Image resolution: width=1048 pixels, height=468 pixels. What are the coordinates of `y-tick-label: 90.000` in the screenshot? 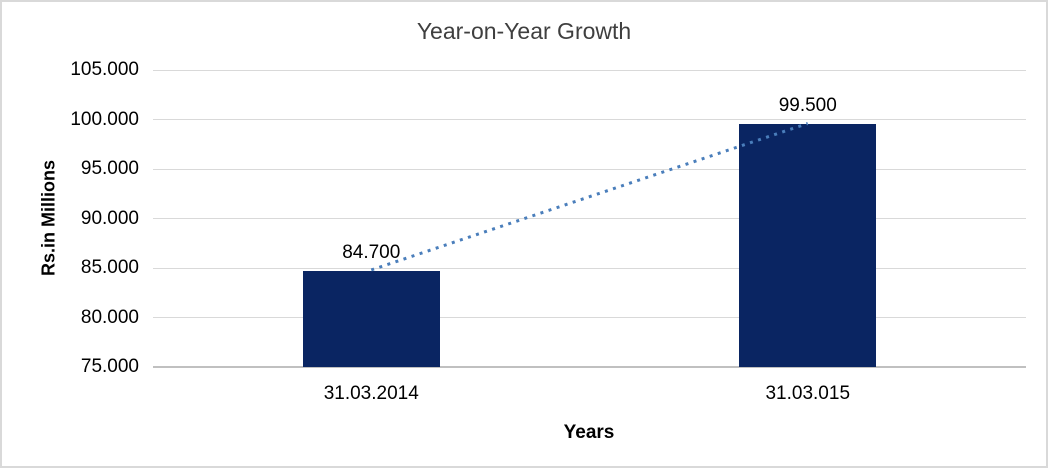 It's located at (109, 218).